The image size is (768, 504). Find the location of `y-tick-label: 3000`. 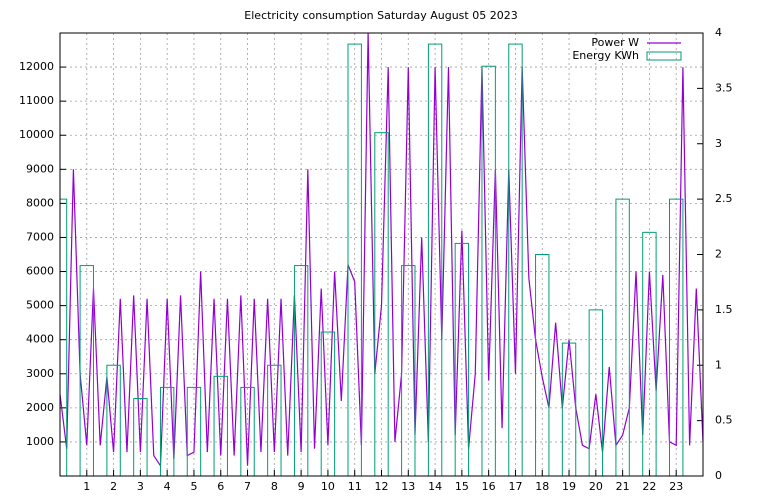

y-tick-label: 3000 is located at coordinates (40, 373).